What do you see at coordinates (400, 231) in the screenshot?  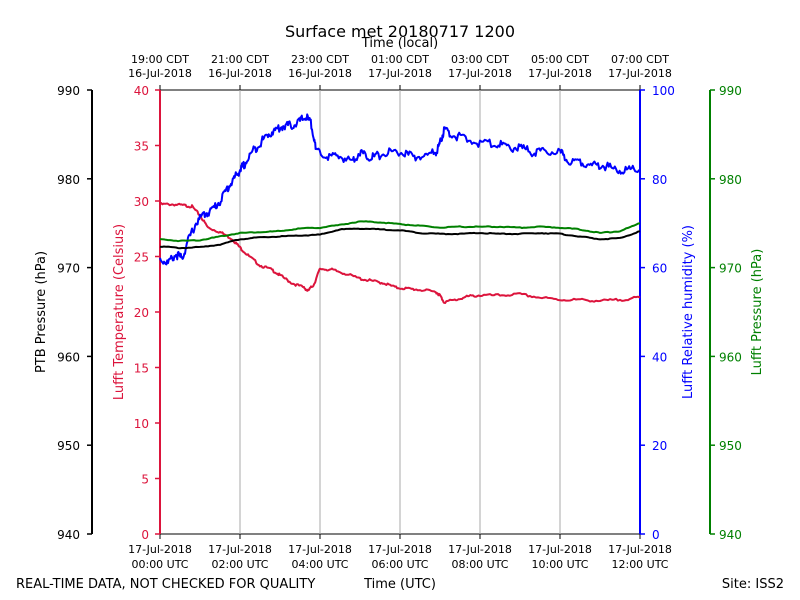 I see `series-line-lp` at bounding box center [400, 231].